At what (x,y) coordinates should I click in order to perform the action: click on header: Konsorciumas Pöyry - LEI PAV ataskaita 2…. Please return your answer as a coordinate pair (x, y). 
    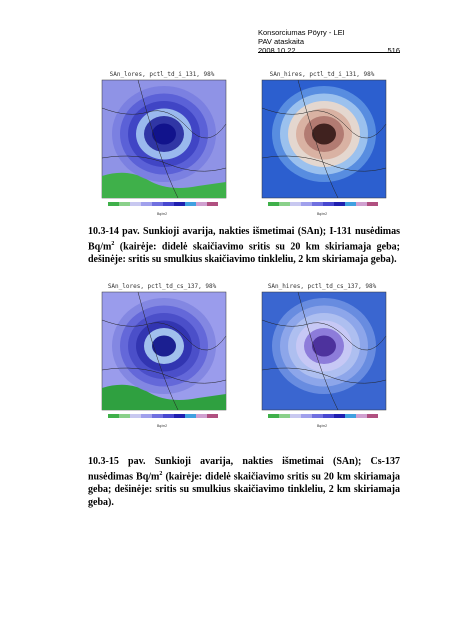
    Looking at the image, I should click on (329, 41).